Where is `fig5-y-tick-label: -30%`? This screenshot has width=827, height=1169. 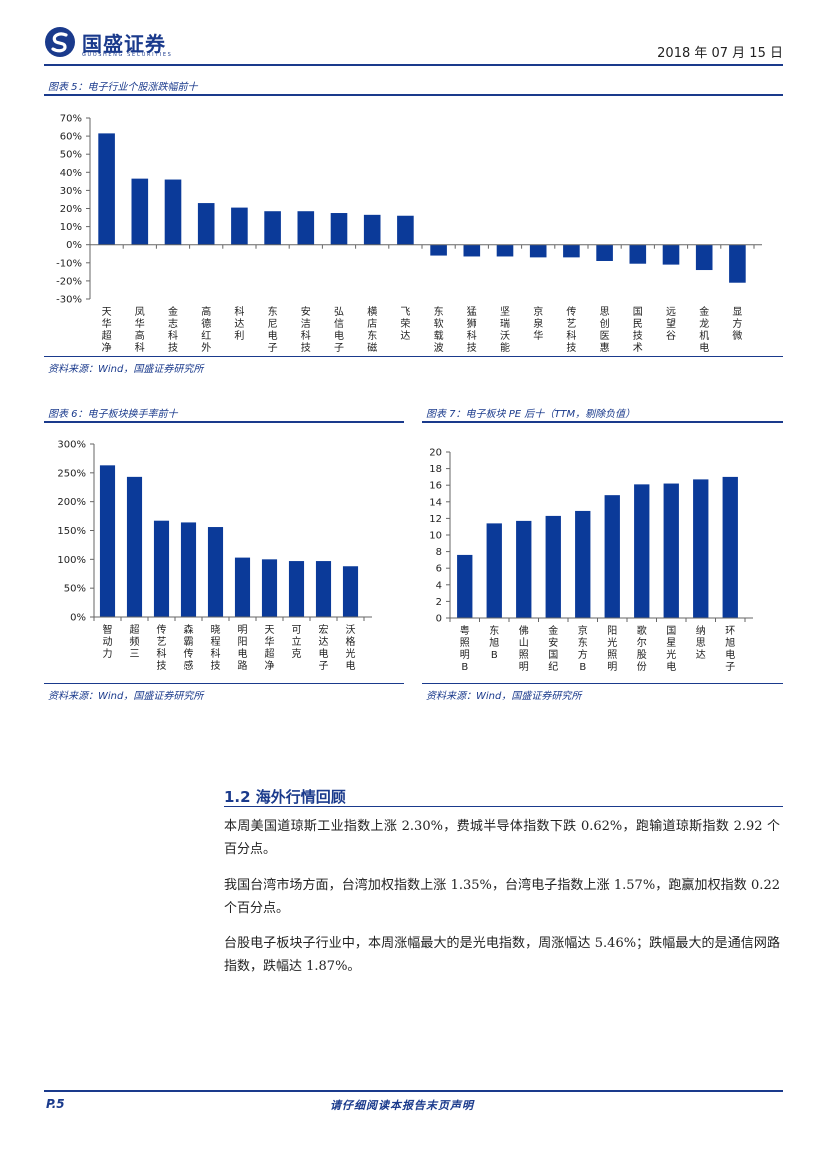
fig5-y-tick-label: -30% is located at coordinates (69, 300).